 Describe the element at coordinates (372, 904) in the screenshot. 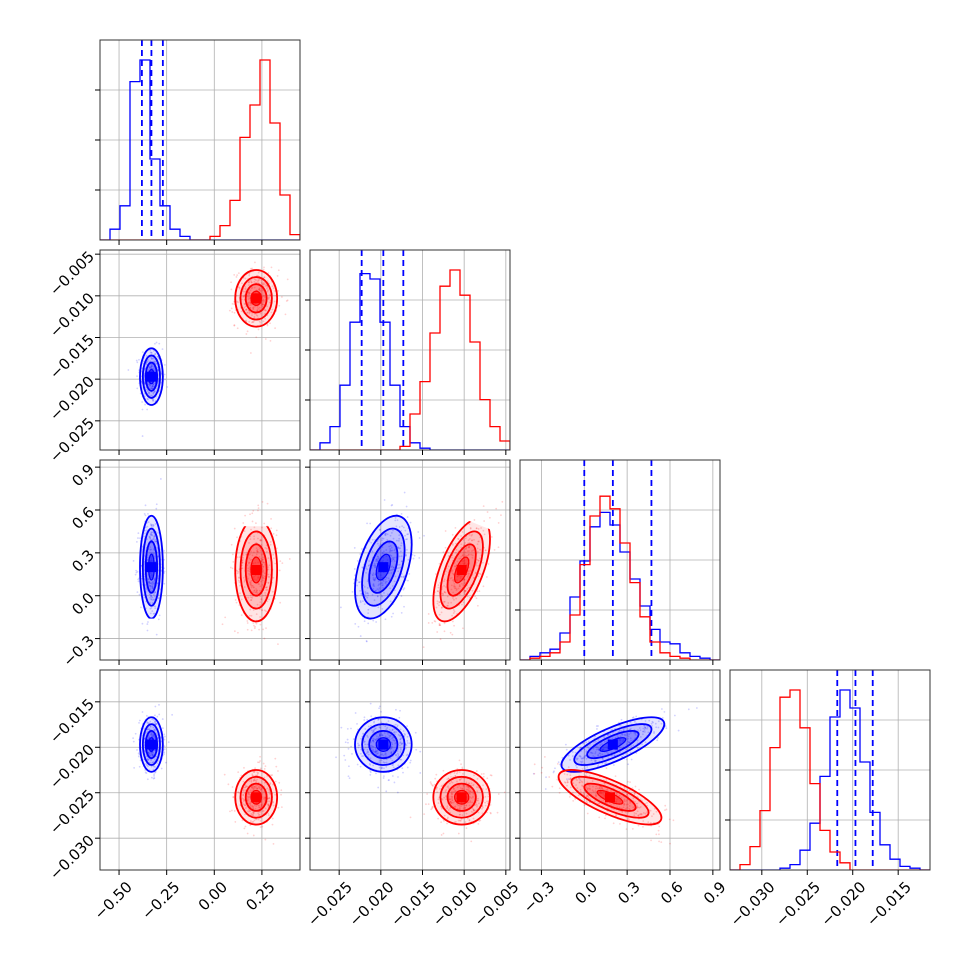

I see `x-tick-label: −0.020` at that location.